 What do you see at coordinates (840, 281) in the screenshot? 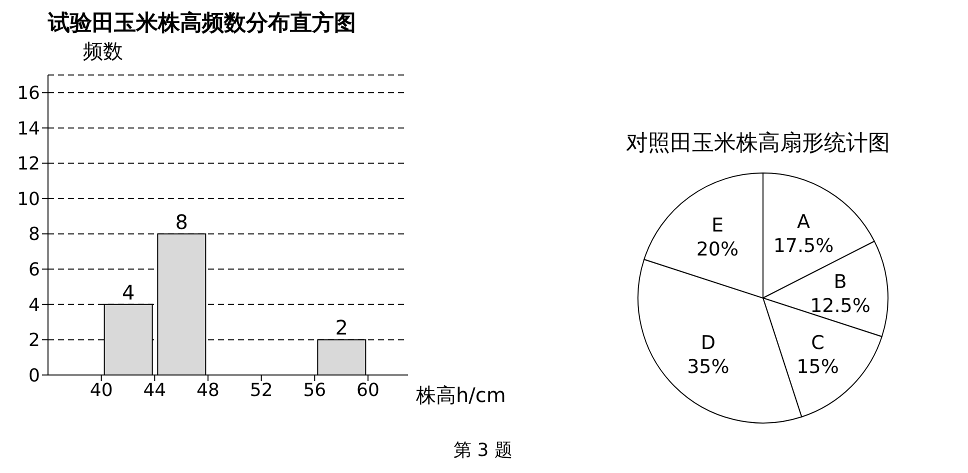
I see `slice-label: B` at bounding box center [840, 281].